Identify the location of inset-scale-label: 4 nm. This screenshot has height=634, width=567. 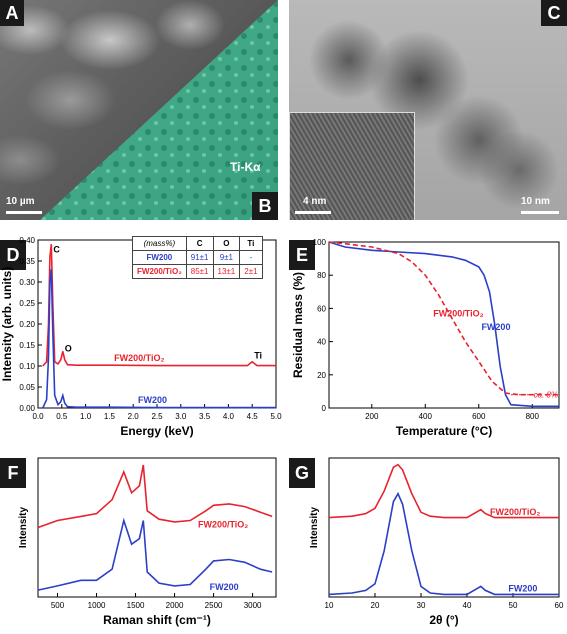
(315, 201).